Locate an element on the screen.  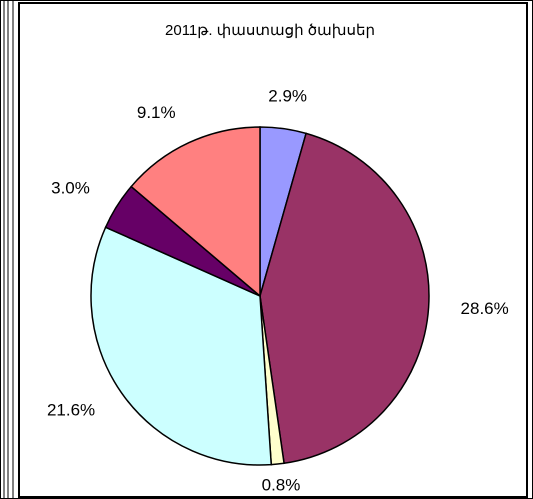
data-label: 0.8% is located at coordinates (281, 484).